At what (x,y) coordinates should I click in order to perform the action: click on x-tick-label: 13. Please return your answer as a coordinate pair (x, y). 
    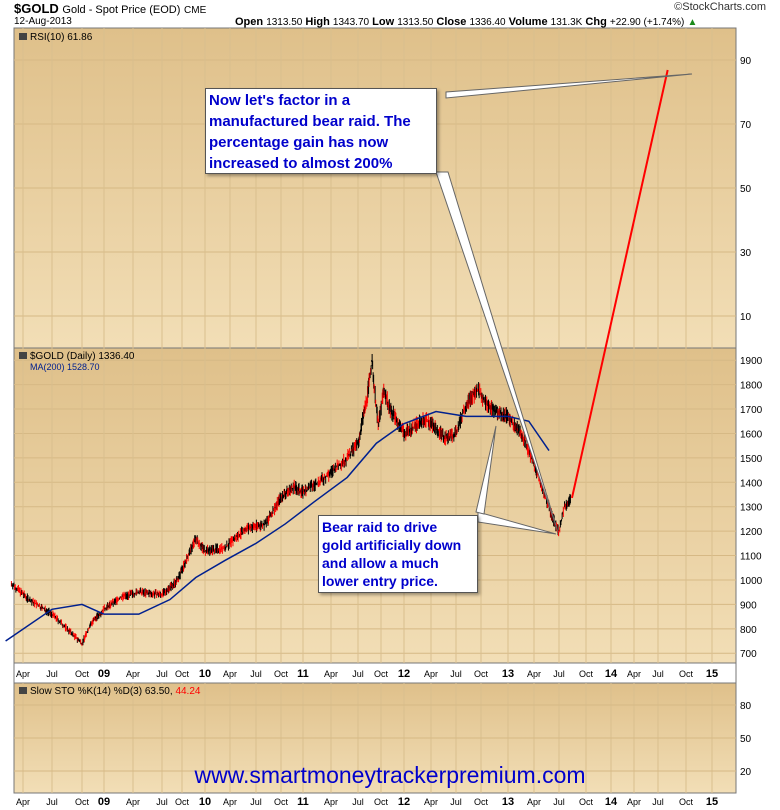
    Looking at the image, I should click on (508, 674).